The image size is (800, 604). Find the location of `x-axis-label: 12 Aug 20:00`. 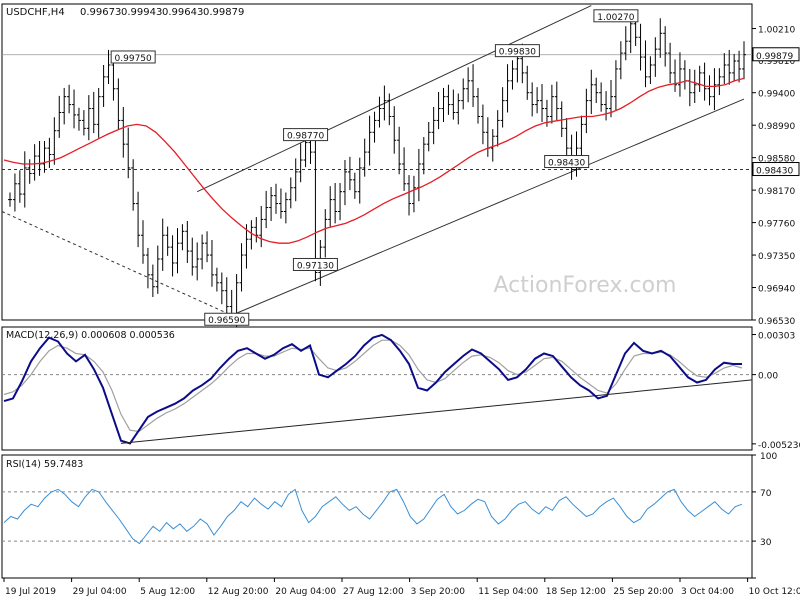

x-axis-label: 12 Aug 20:00 is located at coordinates (238, 592).